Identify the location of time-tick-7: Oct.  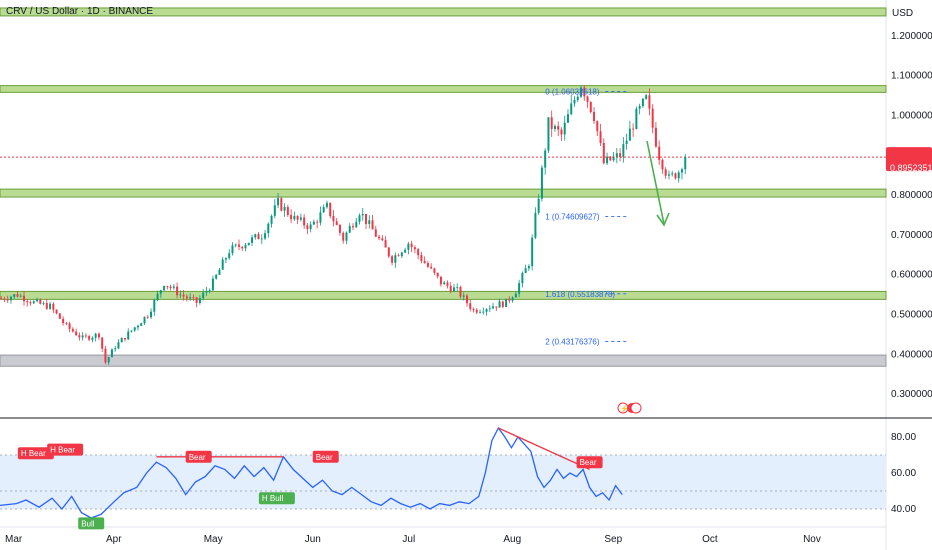
(710, 539).